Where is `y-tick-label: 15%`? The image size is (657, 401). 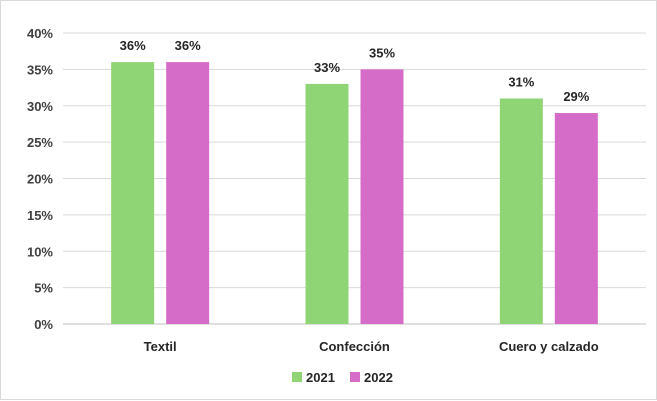 y-tick-label: 15% is located at coordinates (40, 215).